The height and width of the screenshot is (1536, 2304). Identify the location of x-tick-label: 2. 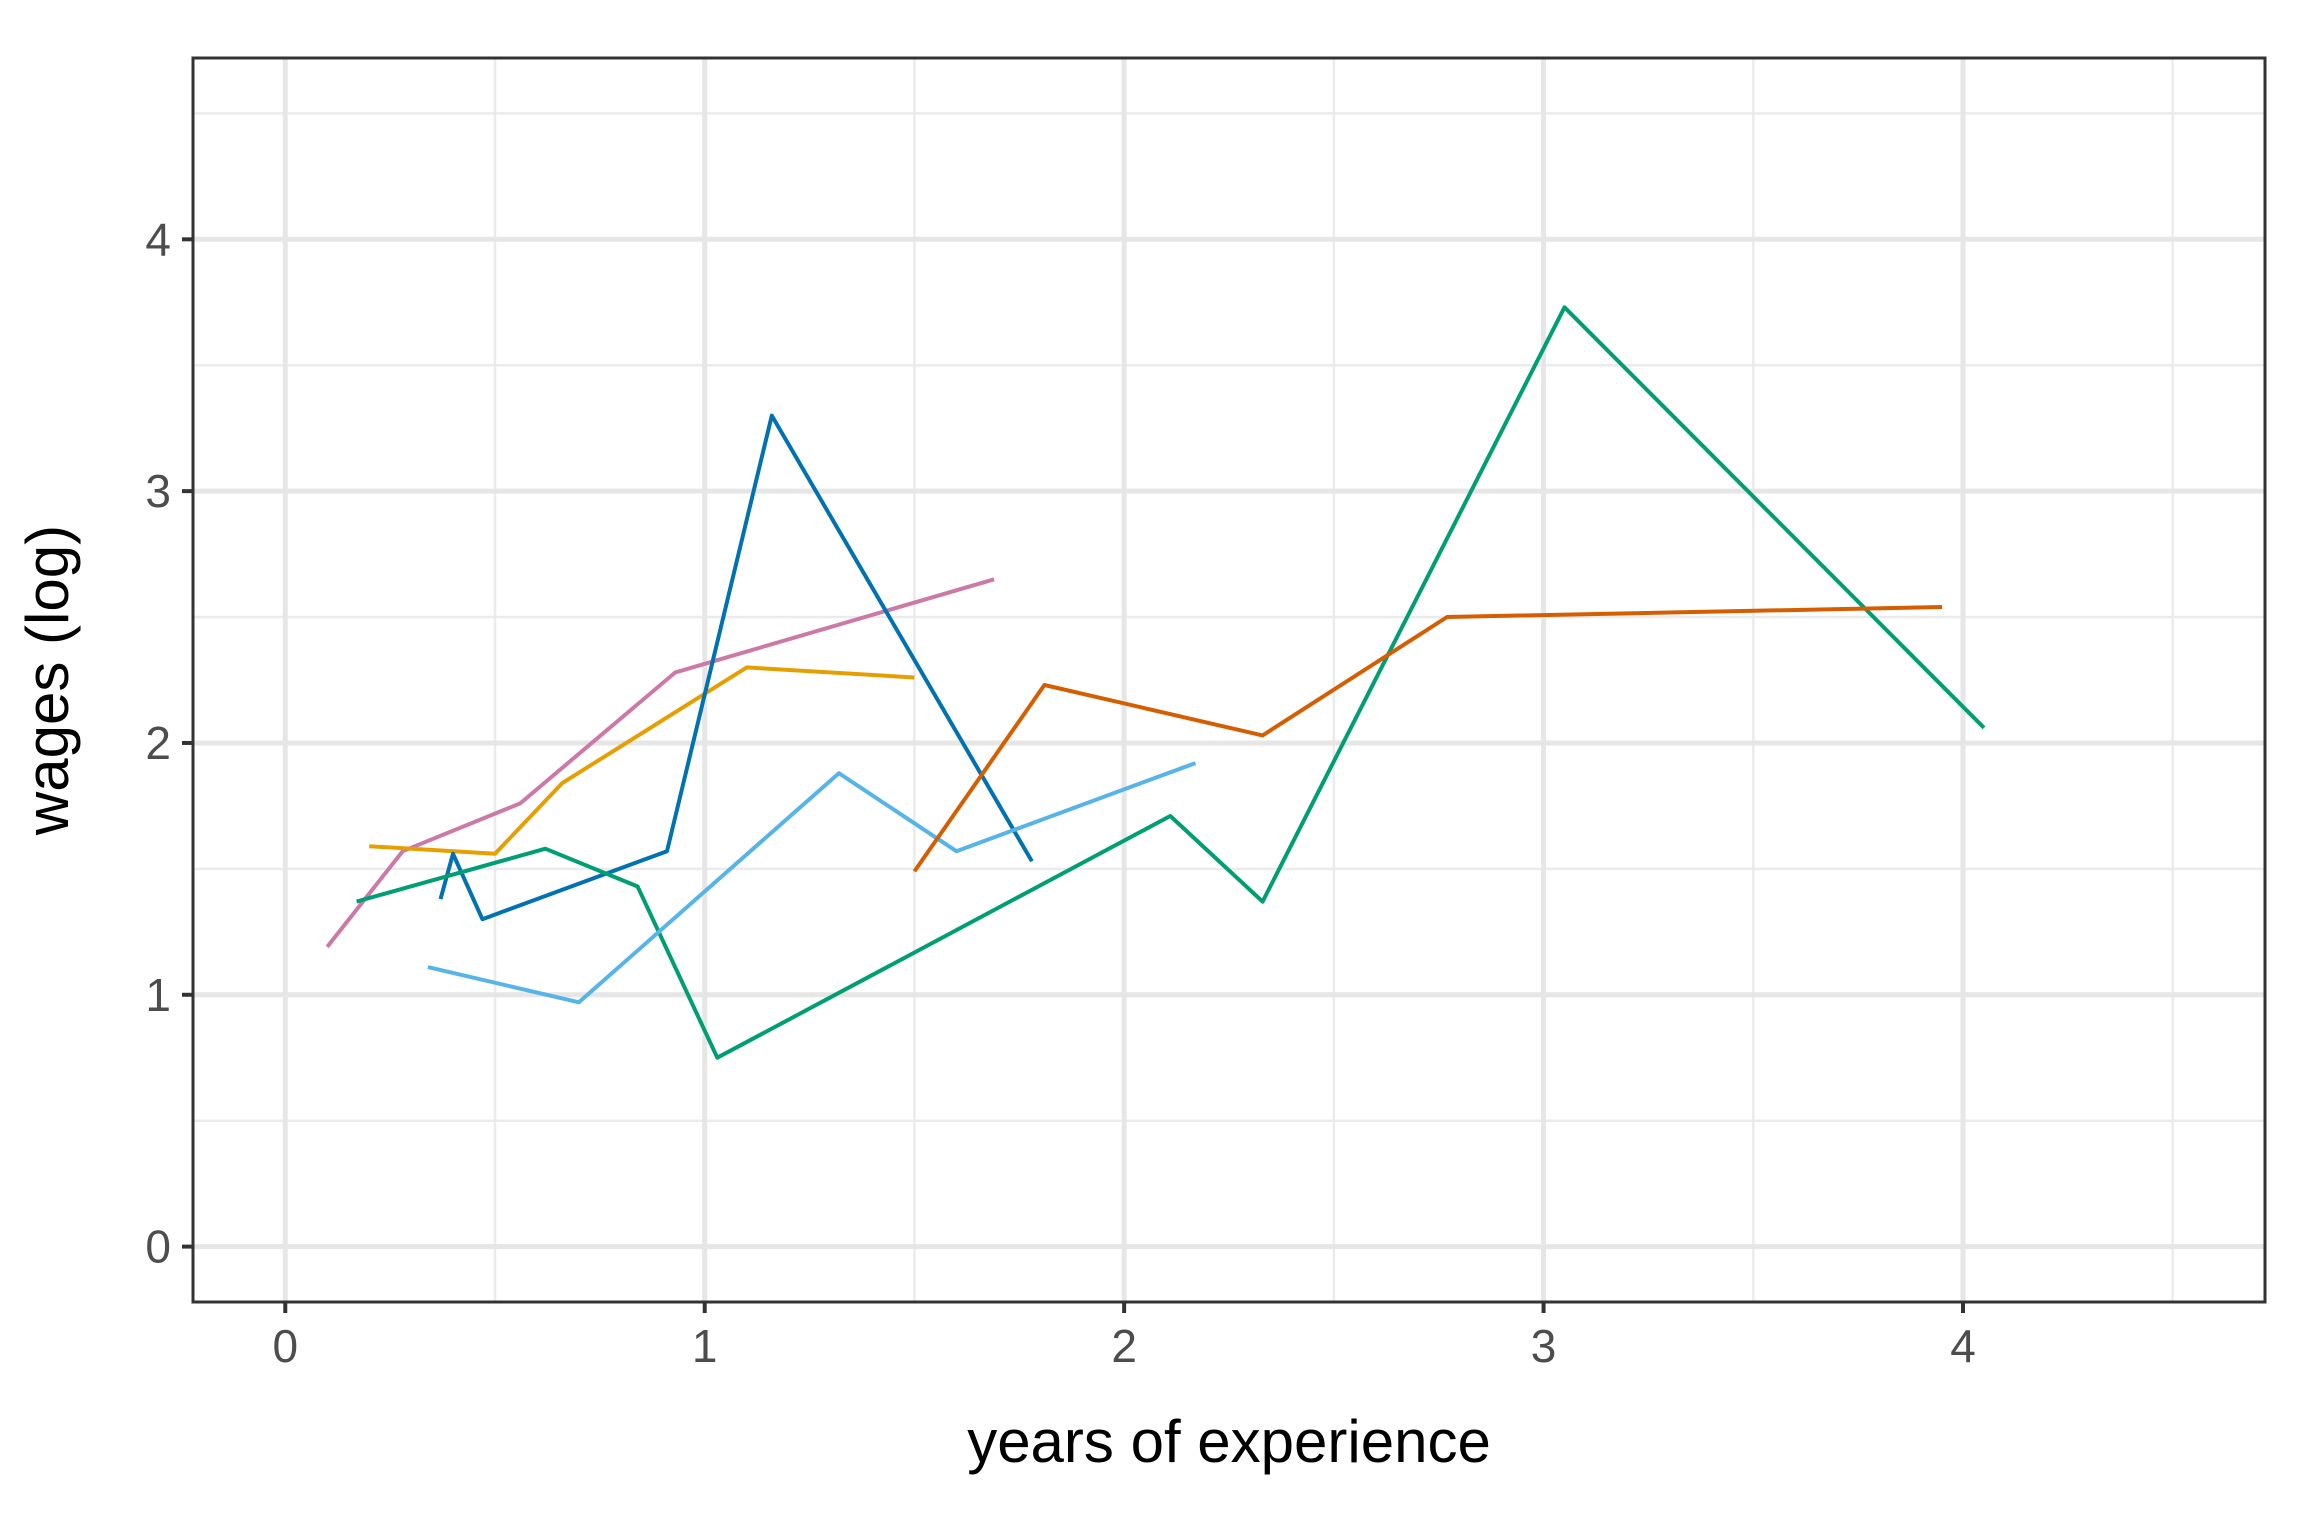
(1124, 1346).